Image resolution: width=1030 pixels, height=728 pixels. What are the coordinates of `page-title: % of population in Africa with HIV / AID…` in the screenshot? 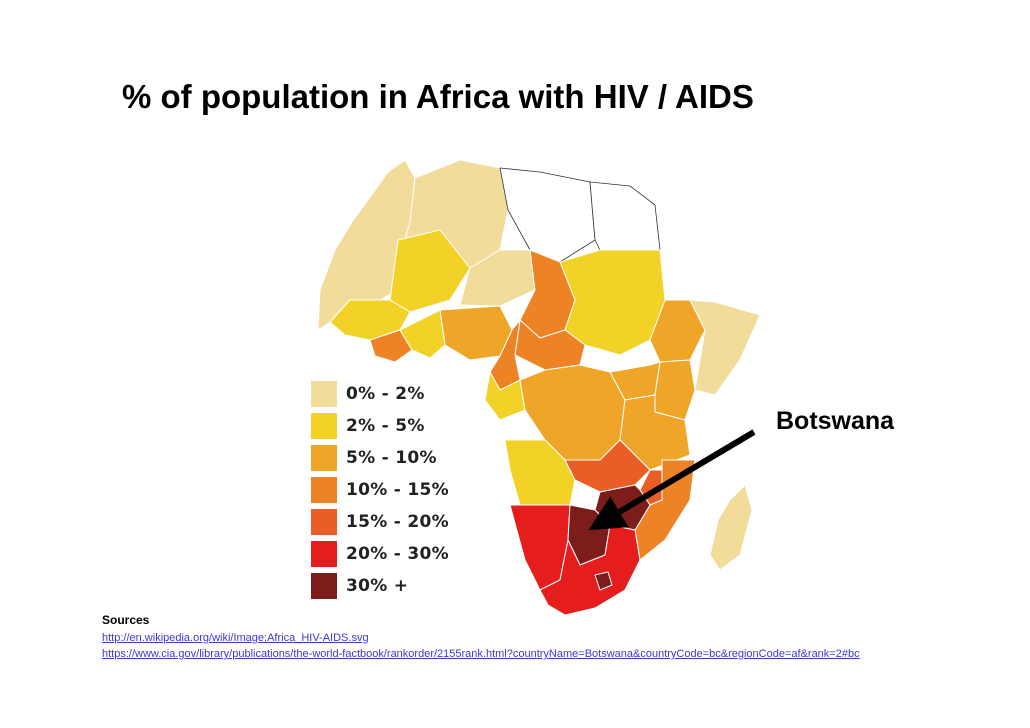 It's located at (438, 96).